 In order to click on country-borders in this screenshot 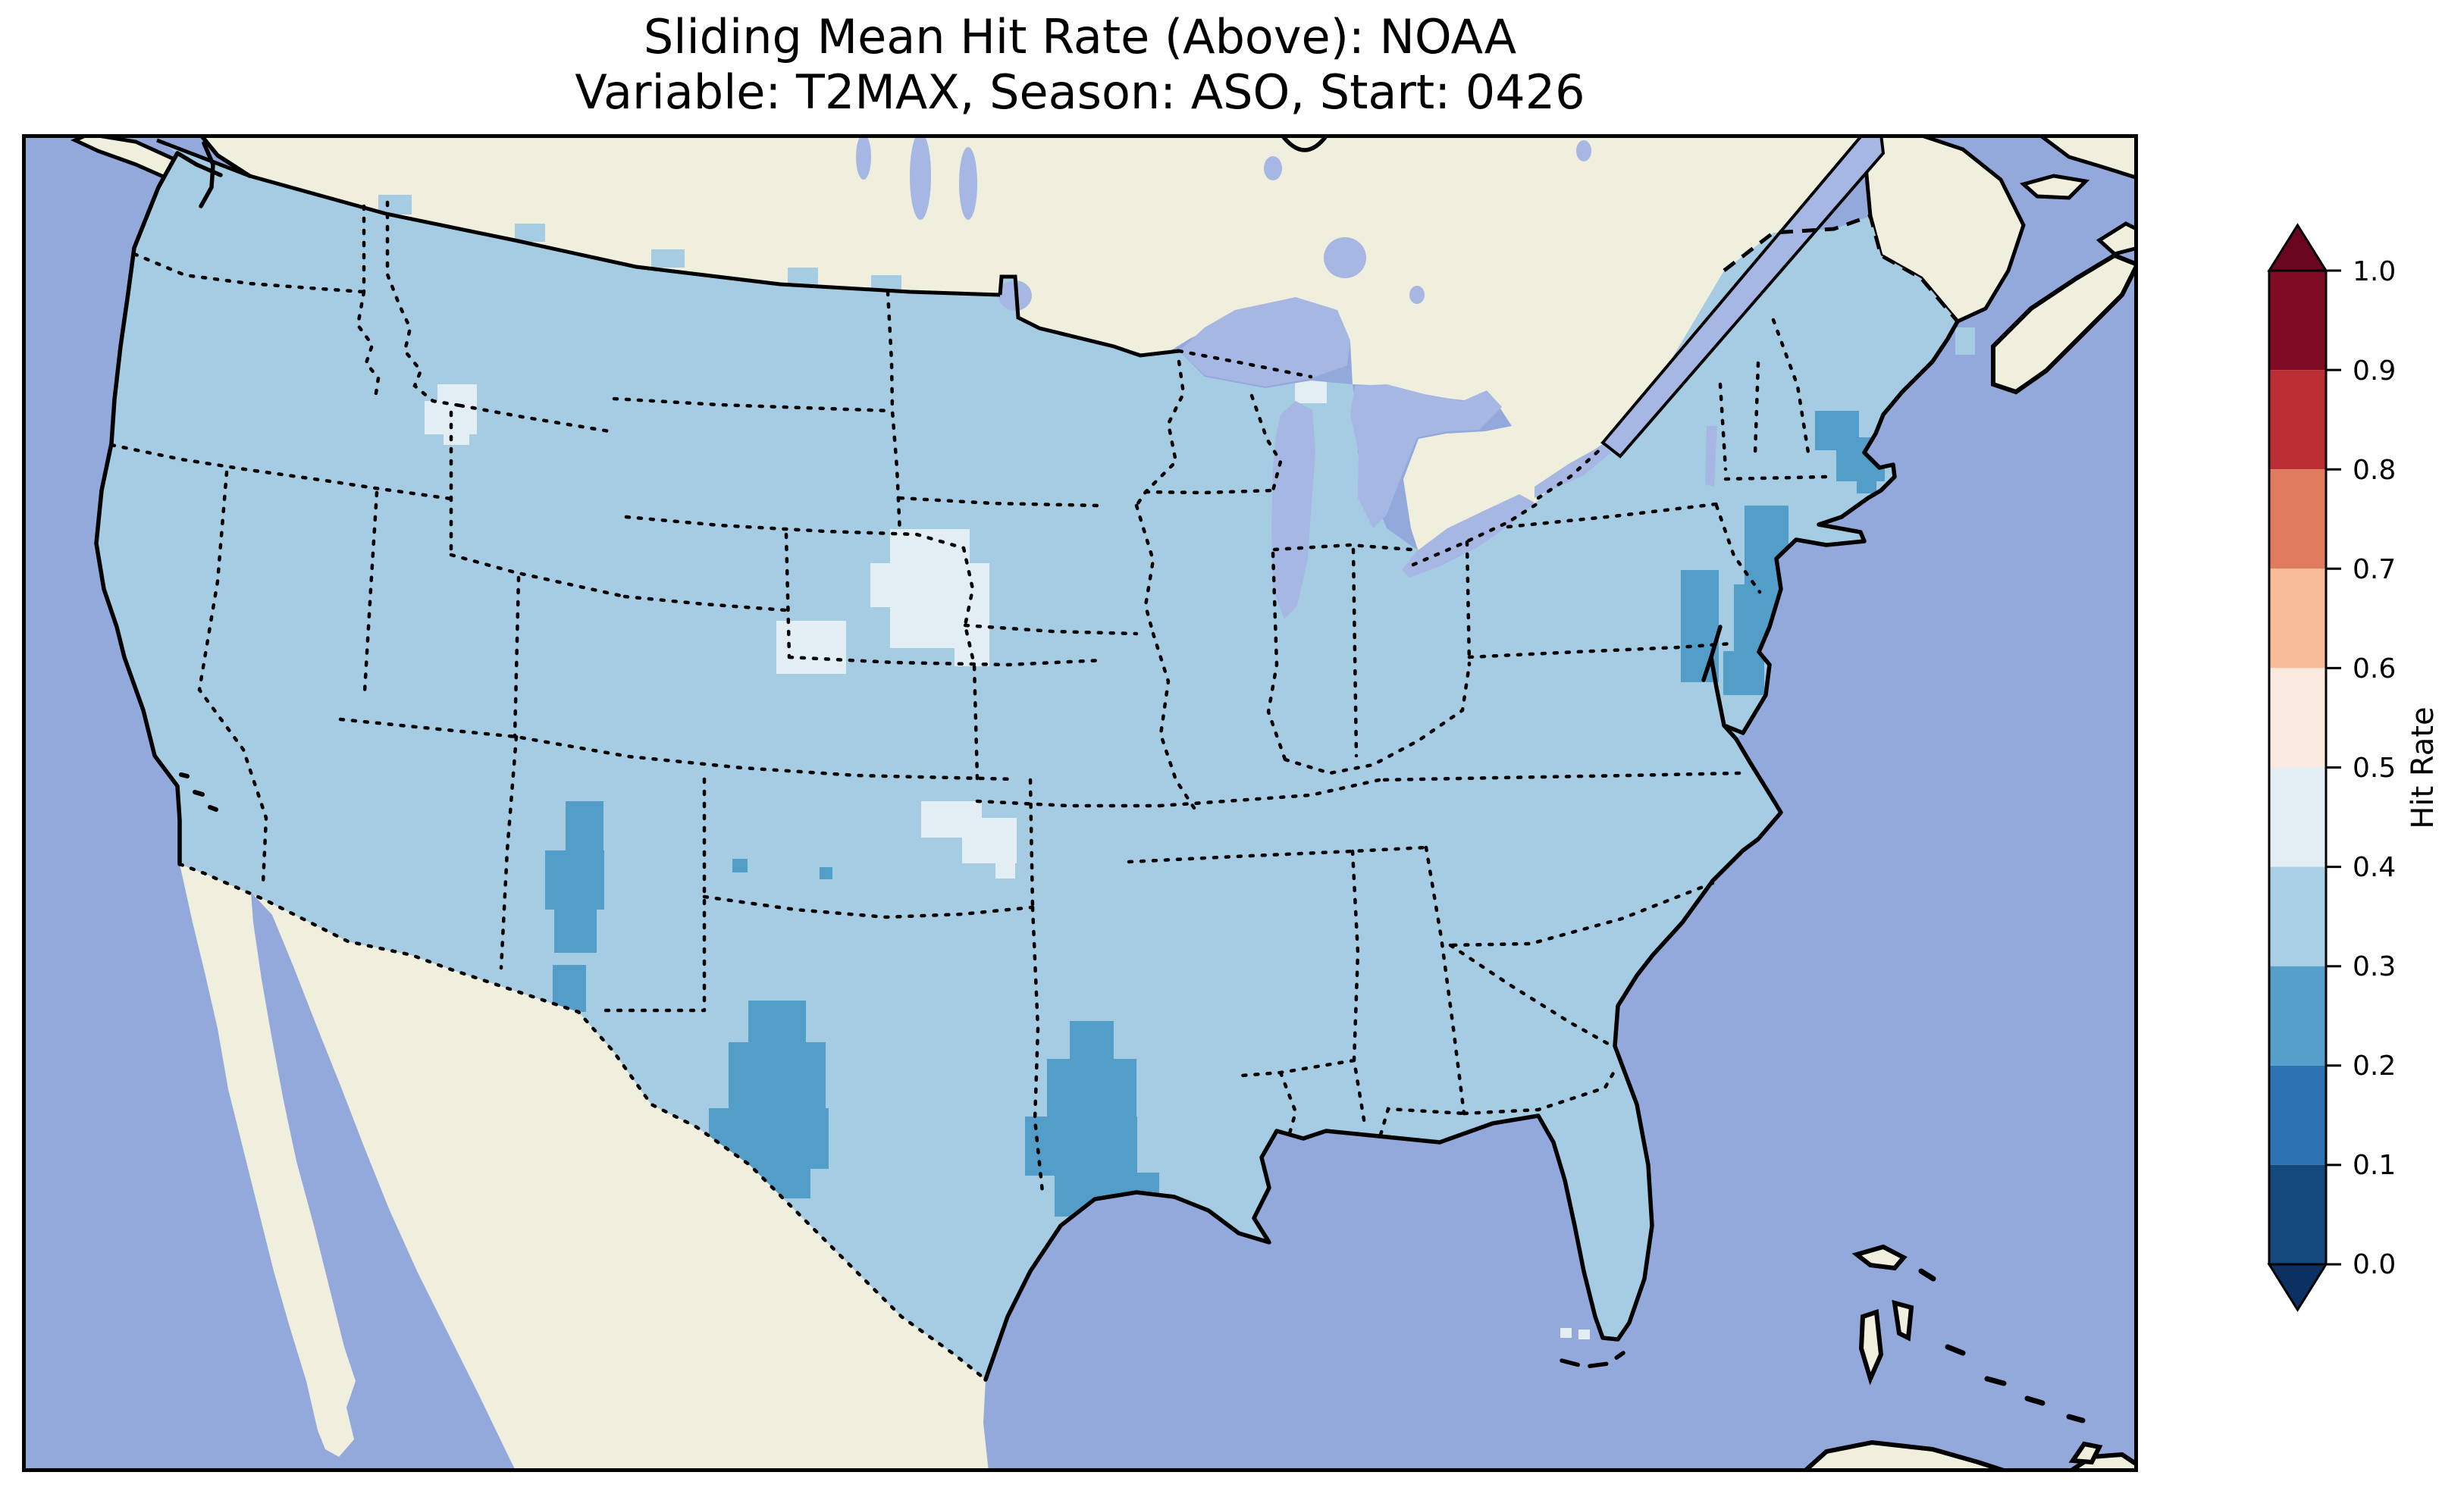, I will do `click(1057, 248)`.